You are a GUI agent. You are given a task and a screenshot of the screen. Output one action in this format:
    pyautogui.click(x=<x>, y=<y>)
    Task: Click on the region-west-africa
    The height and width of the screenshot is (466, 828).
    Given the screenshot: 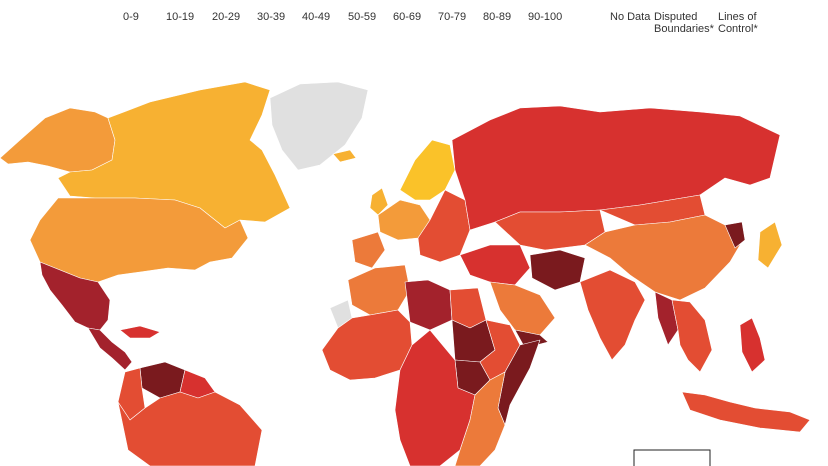 What is the action you would take?
    pyautogui.click(x=367, y=345)
    